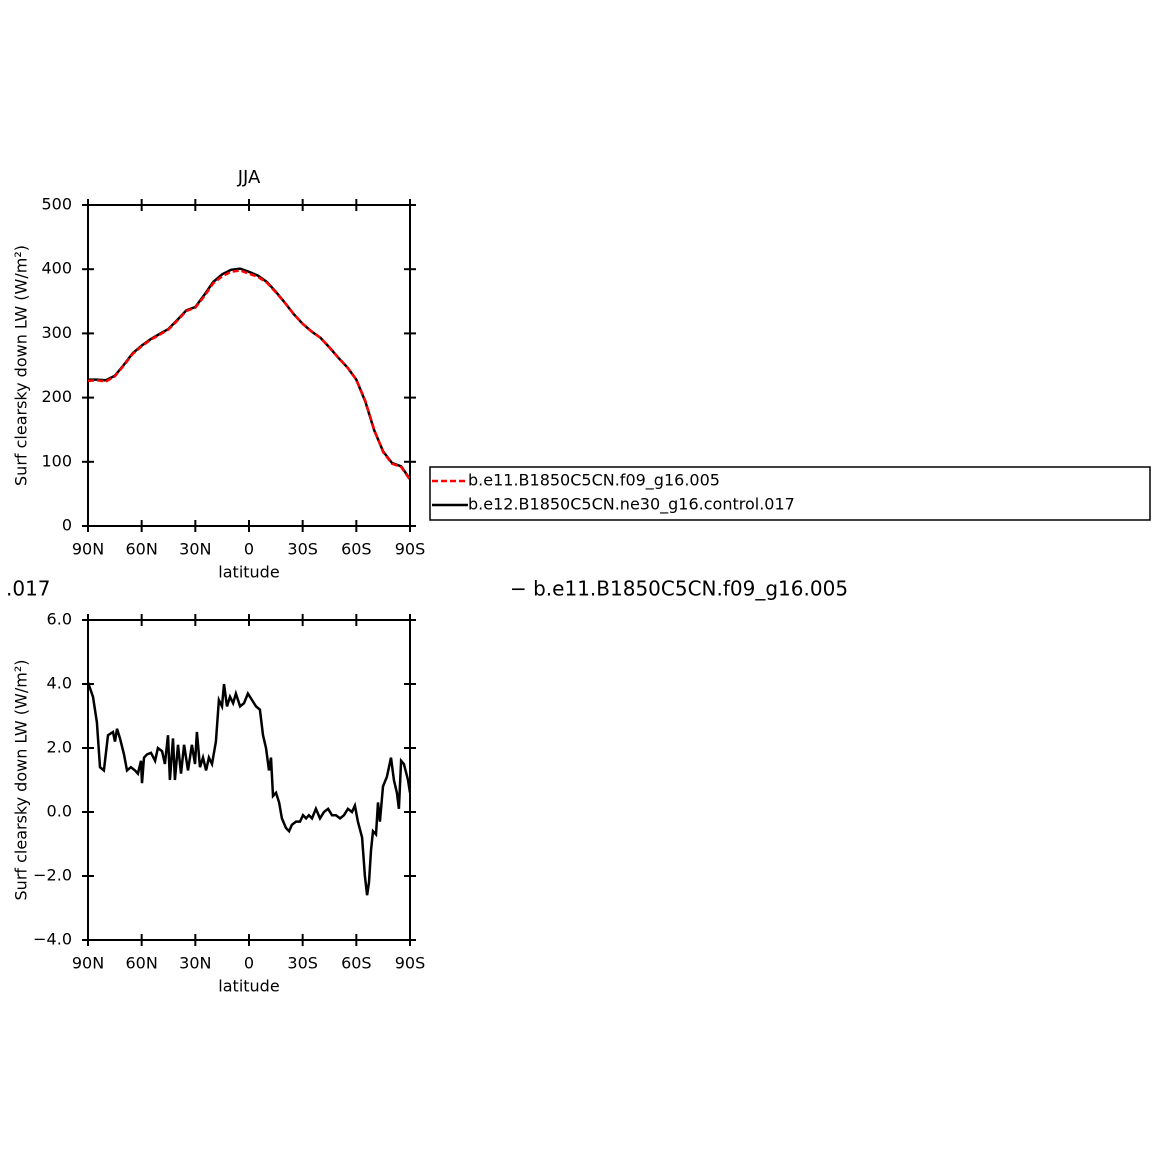 This screenshot has height=1167, width=1167. I want to click on y-tick-label: 6.0, so click(59, 619).